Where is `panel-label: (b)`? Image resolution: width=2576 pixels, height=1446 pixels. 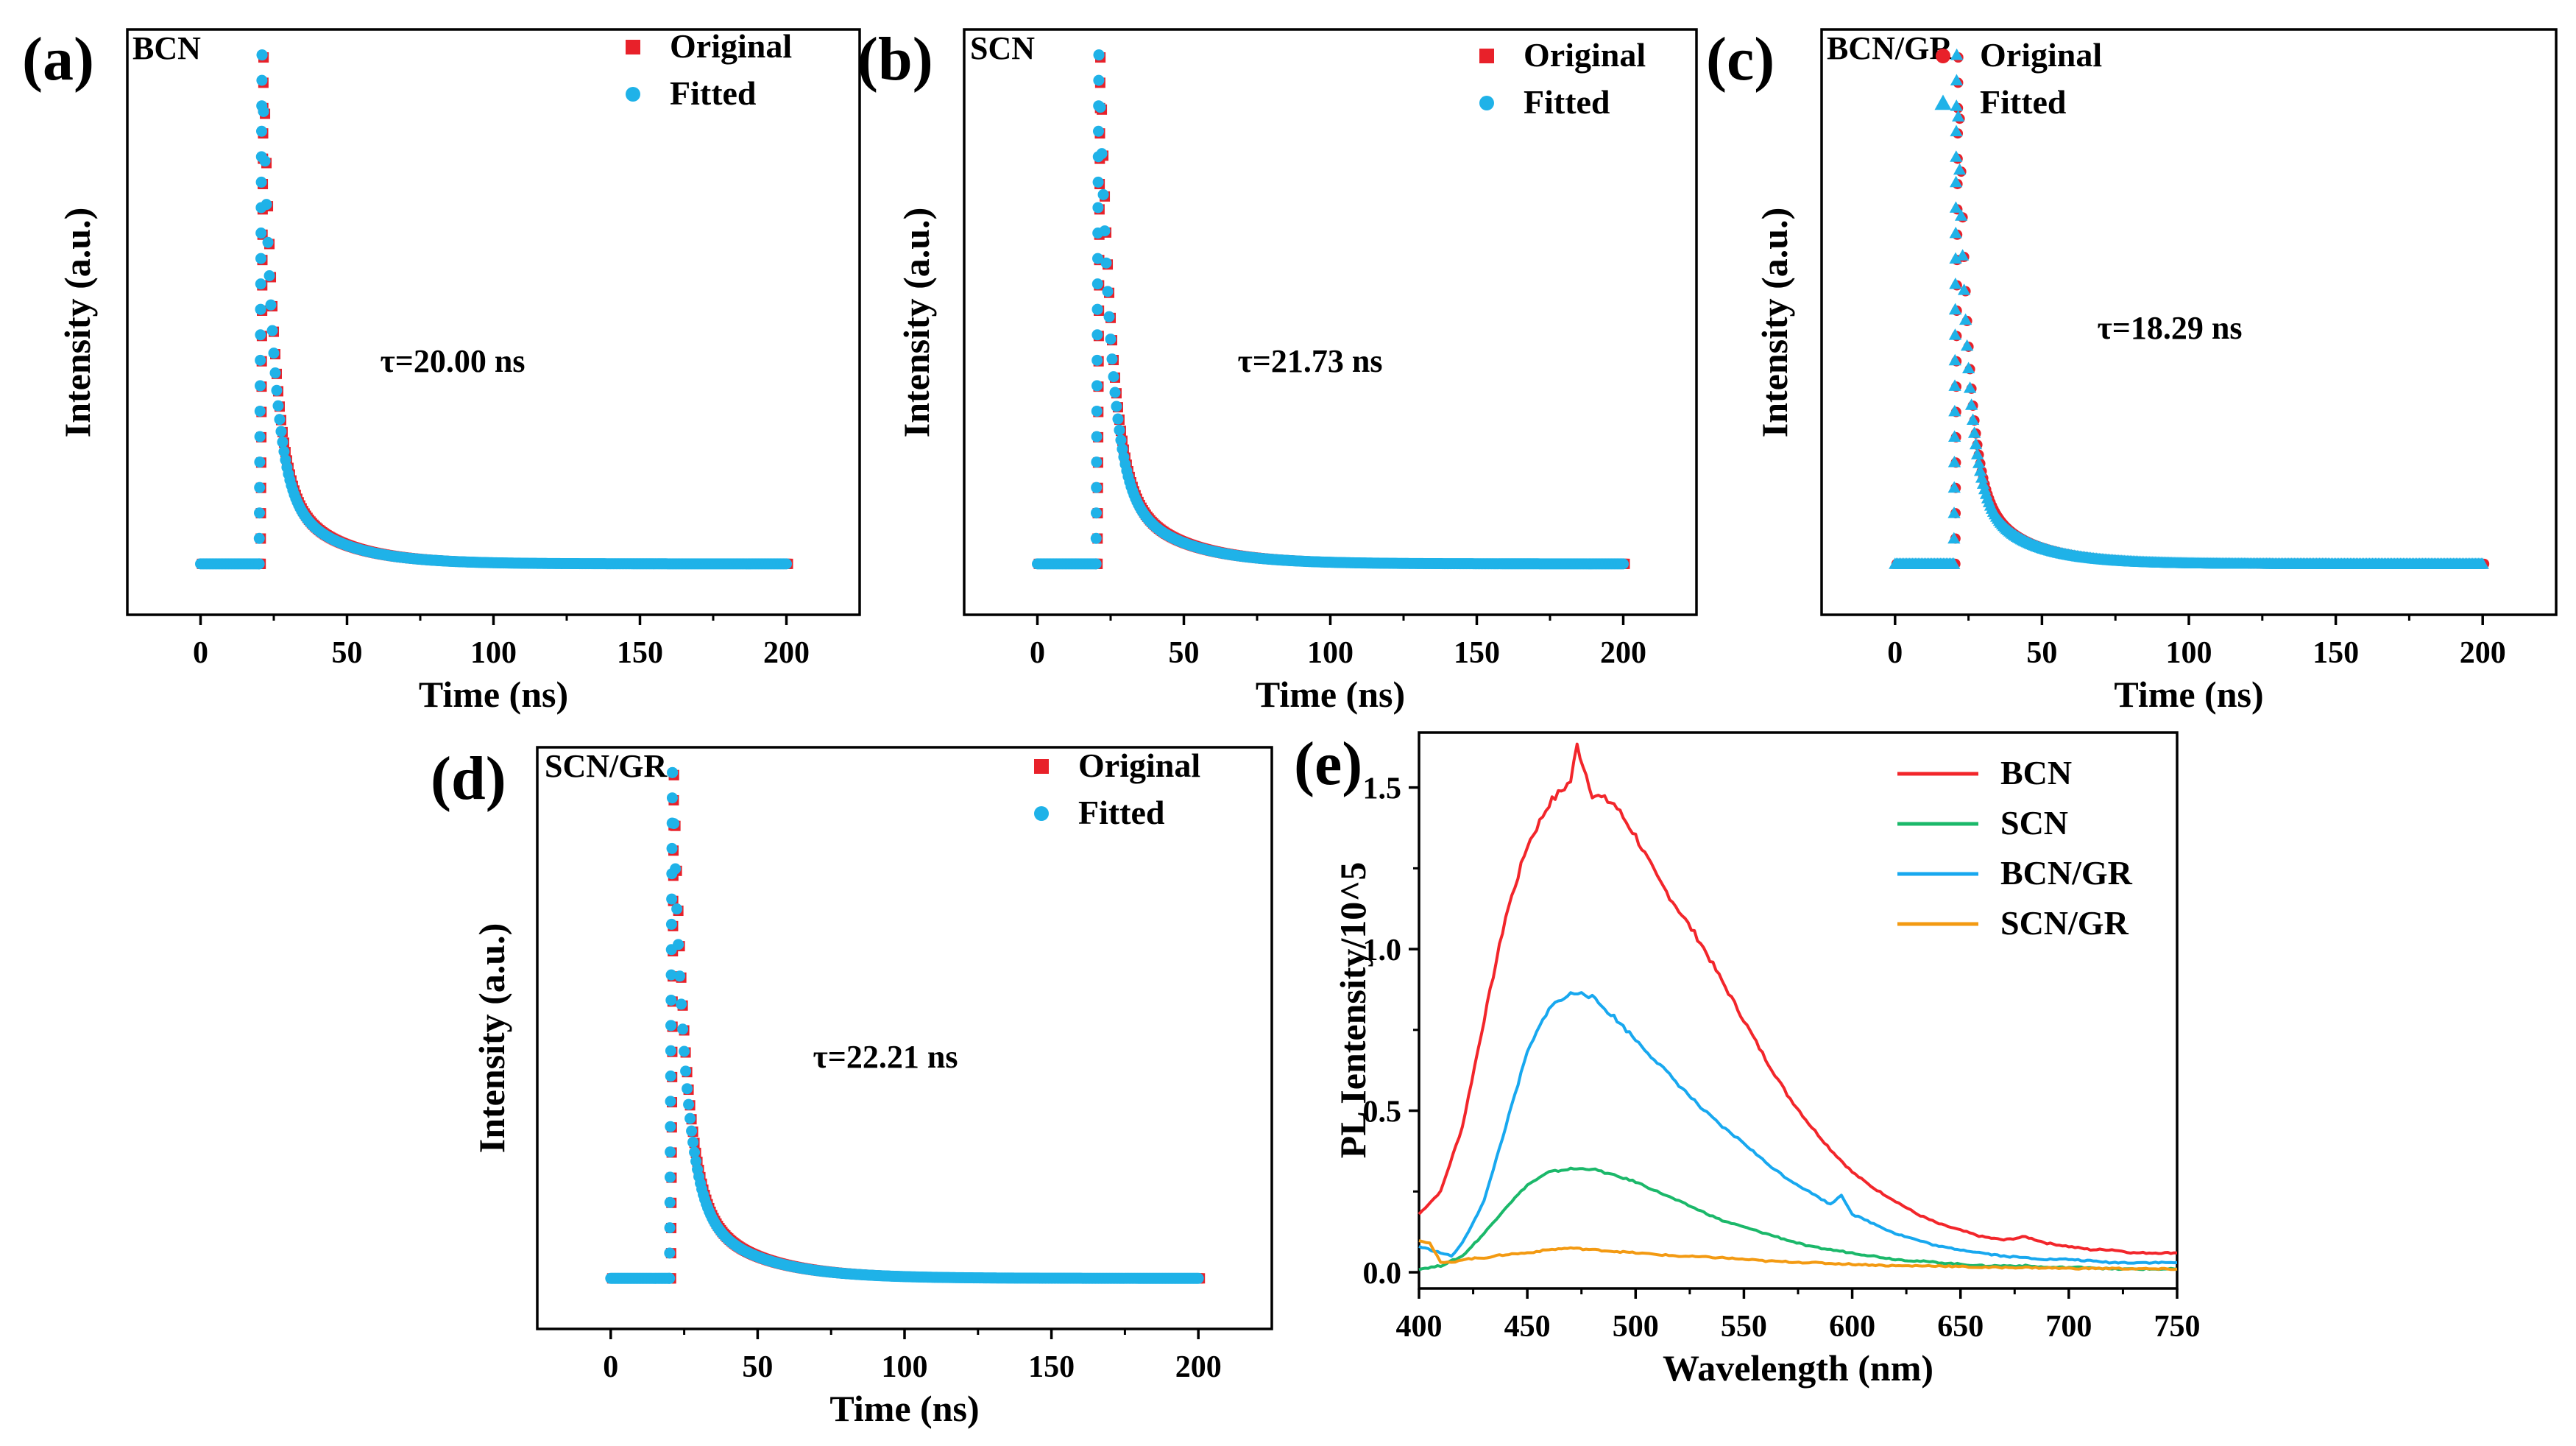 panel-label: (b) is located at coordinates (895, 60).